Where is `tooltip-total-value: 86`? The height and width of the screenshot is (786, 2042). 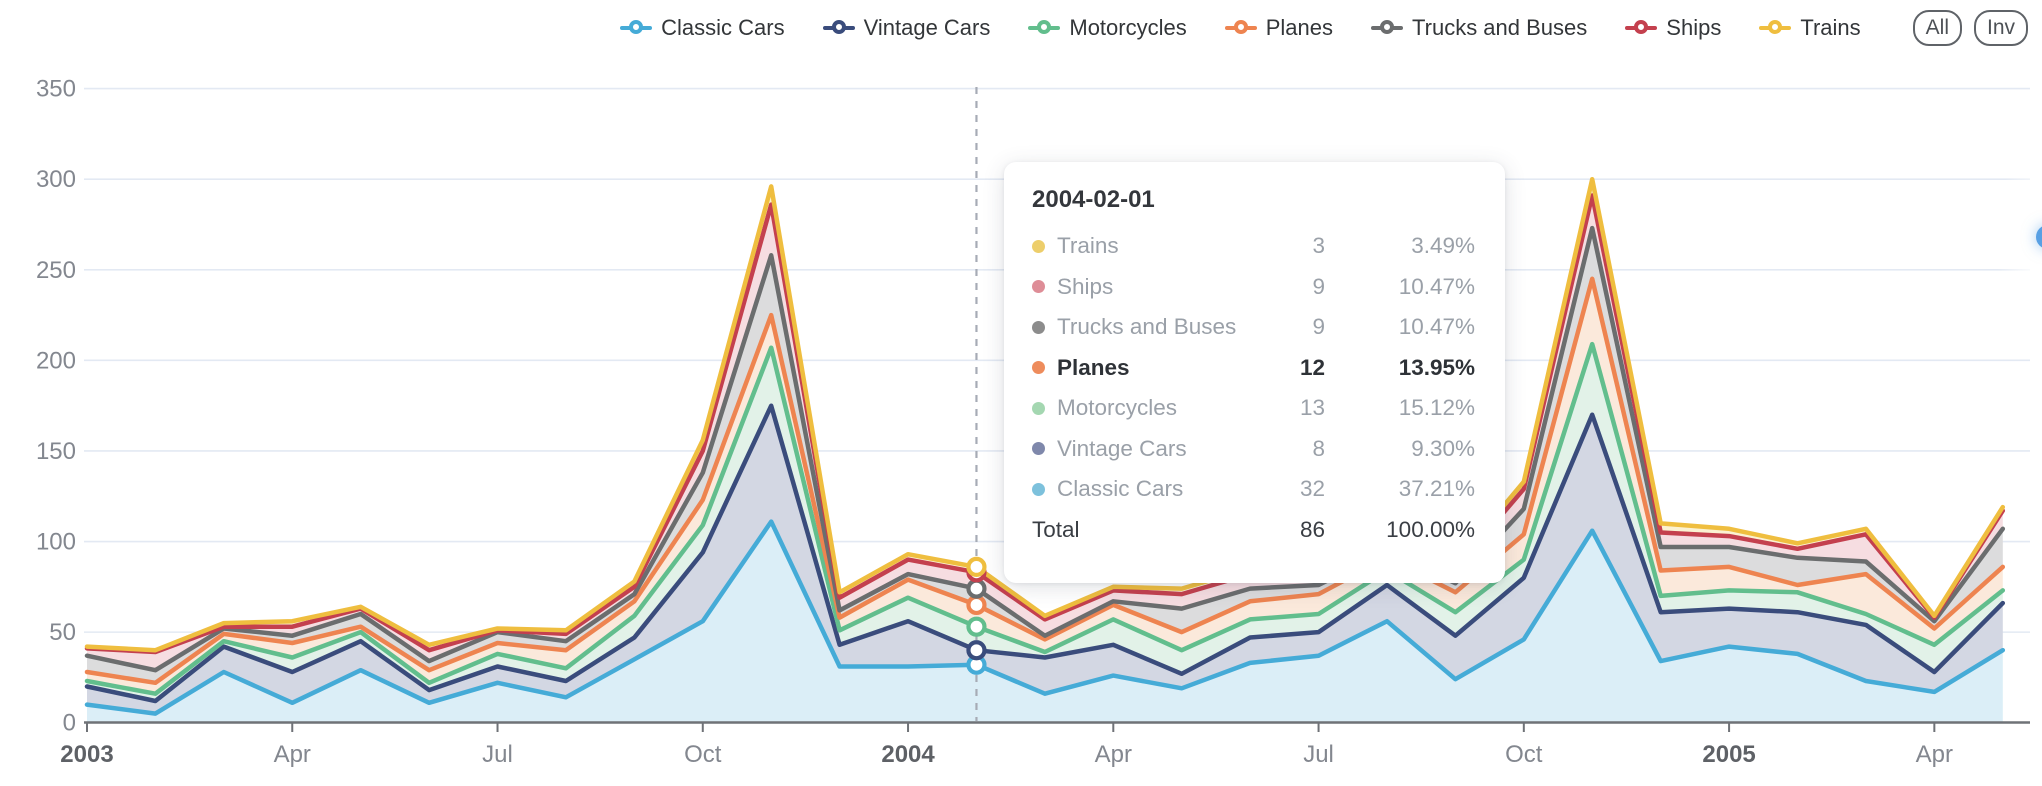 tooltip-total-value: 86 is located at coordinates (1312, 529).